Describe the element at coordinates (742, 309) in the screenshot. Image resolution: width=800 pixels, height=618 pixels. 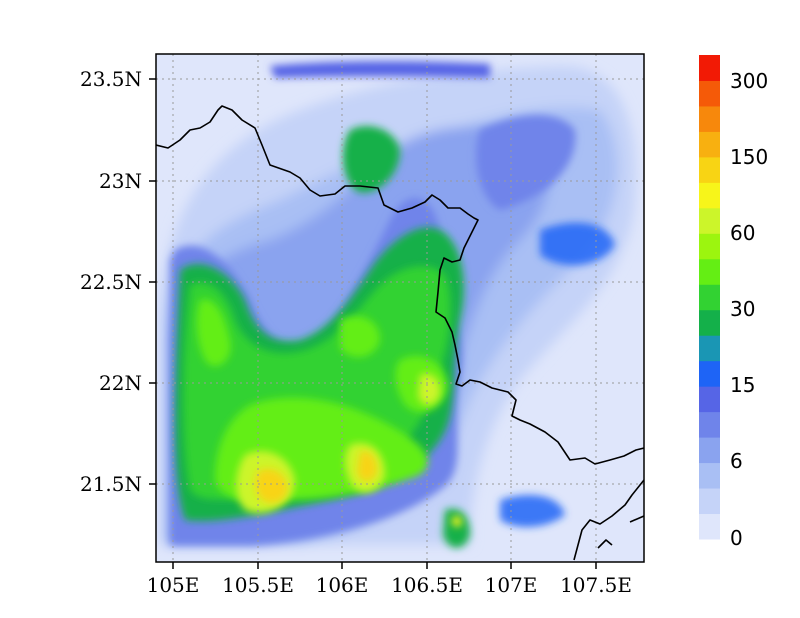
I see `colorbar-label: 30` at that location.